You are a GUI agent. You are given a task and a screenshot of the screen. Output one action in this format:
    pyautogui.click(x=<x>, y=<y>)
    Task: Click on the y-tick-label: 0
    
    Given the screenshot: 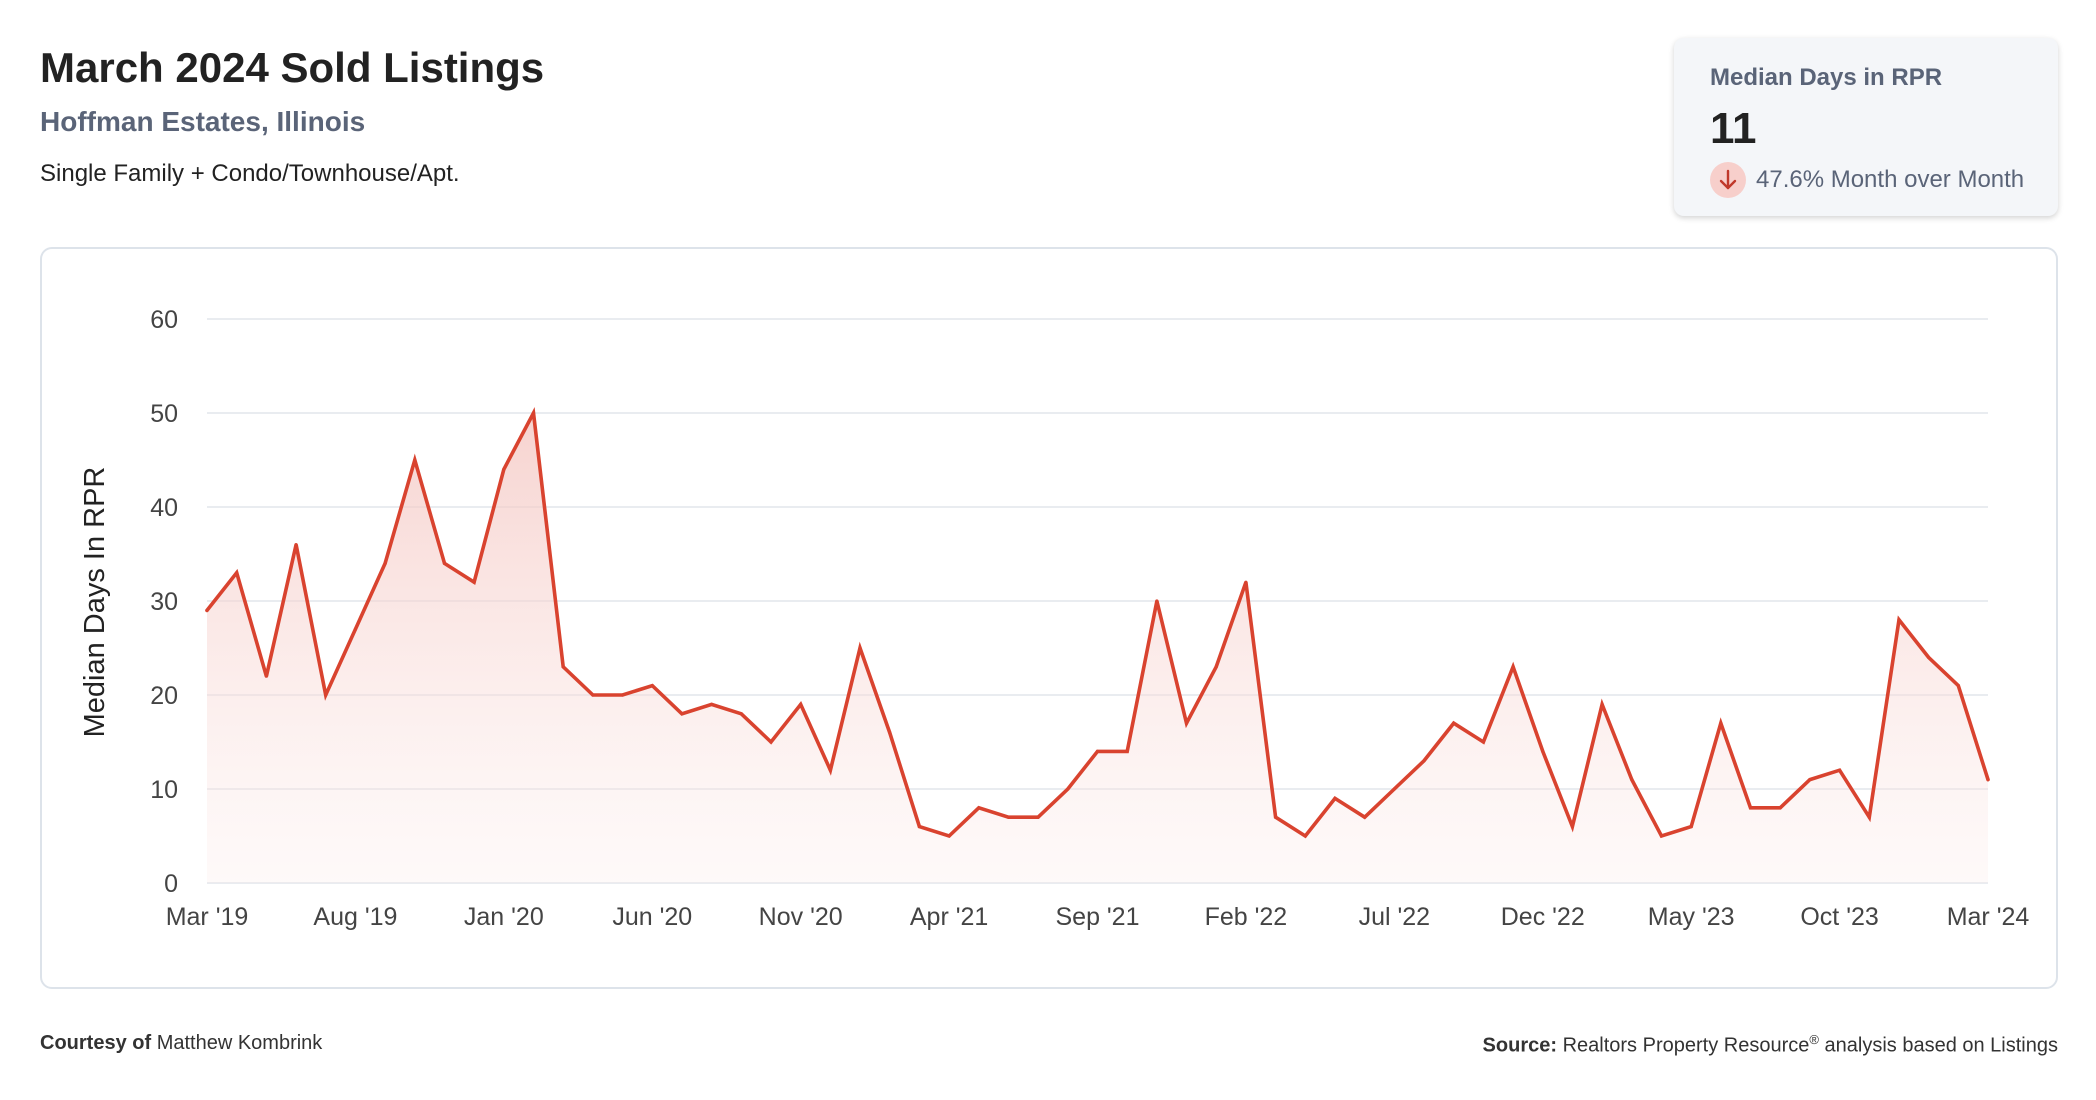 What is the action you would take?
    pyautogui.click(x=171, y=884)
    